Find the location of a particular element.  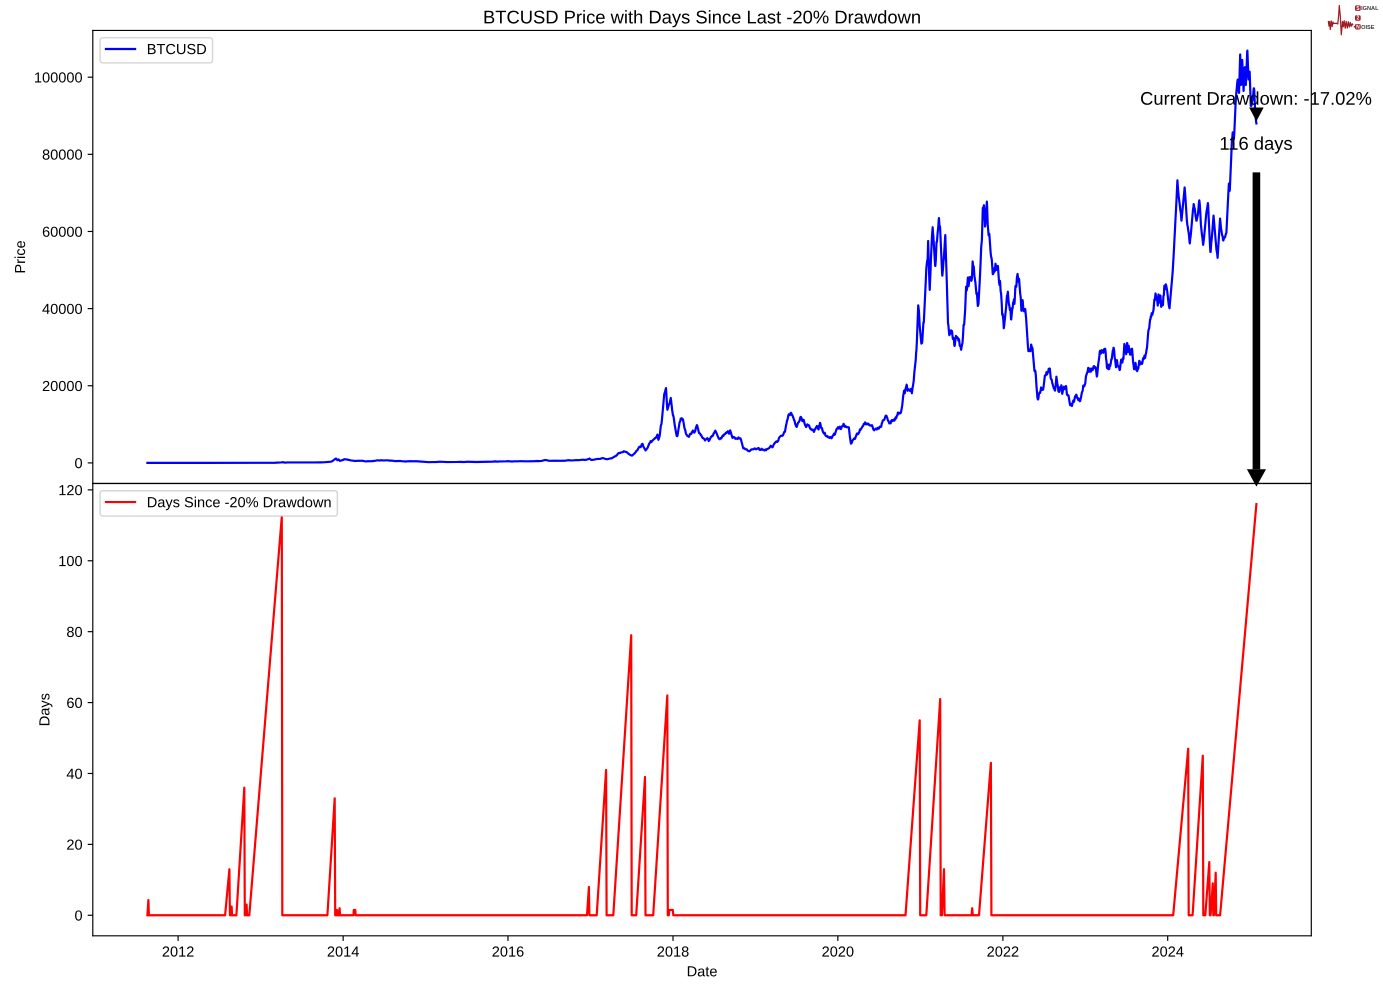

svg-text: IGNAL is located at coordinates (1370, 9).